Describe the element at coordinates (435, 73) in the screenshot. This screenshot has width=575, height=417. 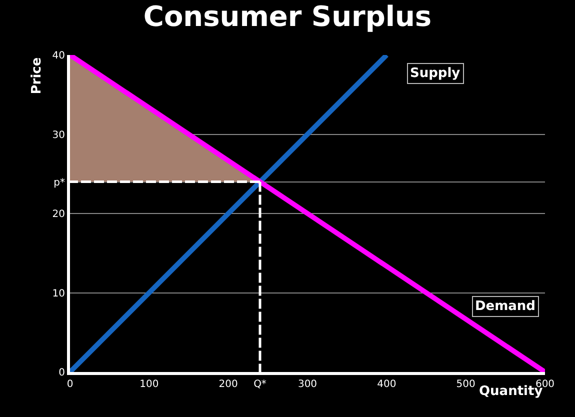
I see `series-label: Supply` at that location.